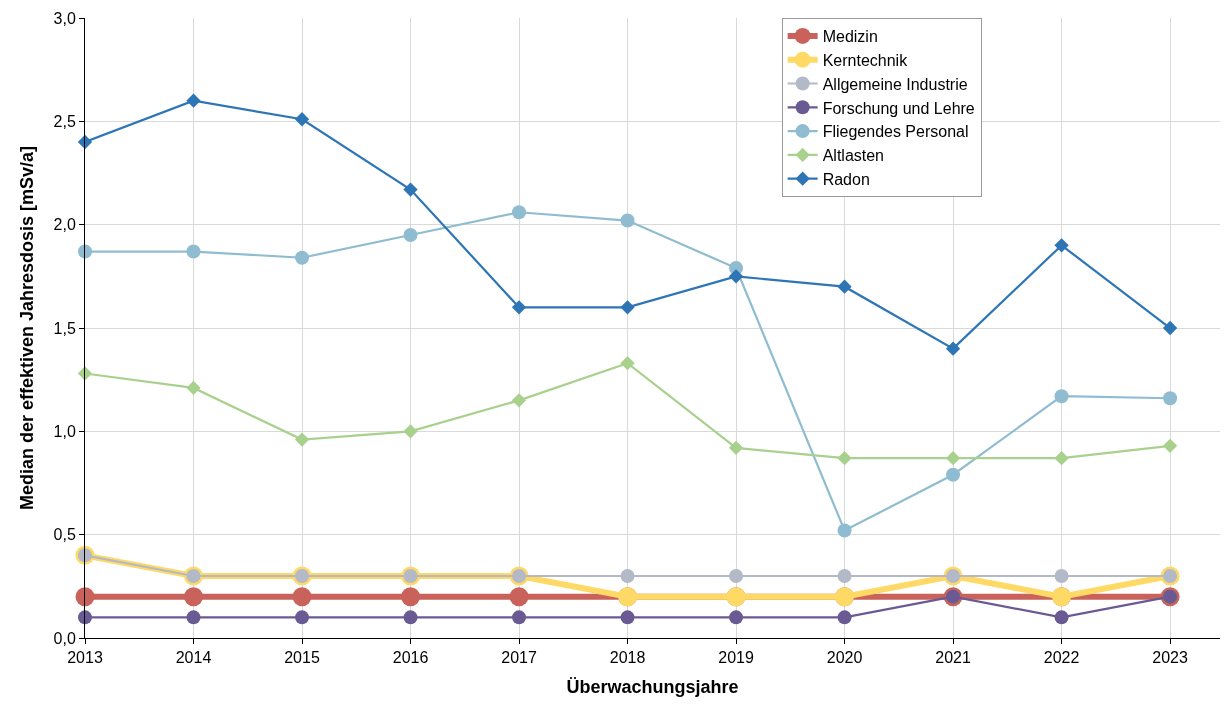 This screenshot has width=1230, height=718. Describe the element at coordinates (64, 18) in the screenshot. I see `y-tick-label: 3,0` at that location.